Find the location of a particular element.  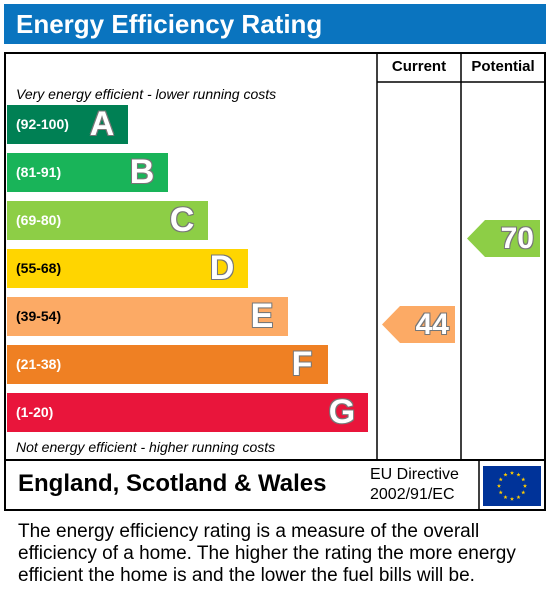

band-letter: F is located at coordinates (302, 364).